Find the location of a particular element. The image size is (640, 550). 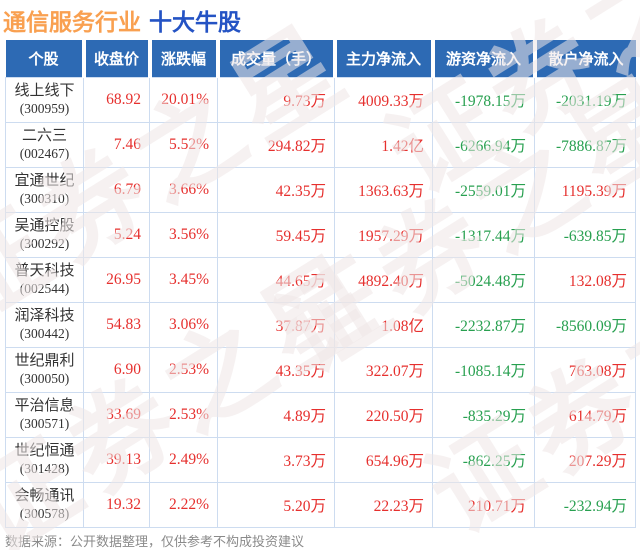

main-net-inflow-cell: 4892.40万 is located at coordinates (383, 280).